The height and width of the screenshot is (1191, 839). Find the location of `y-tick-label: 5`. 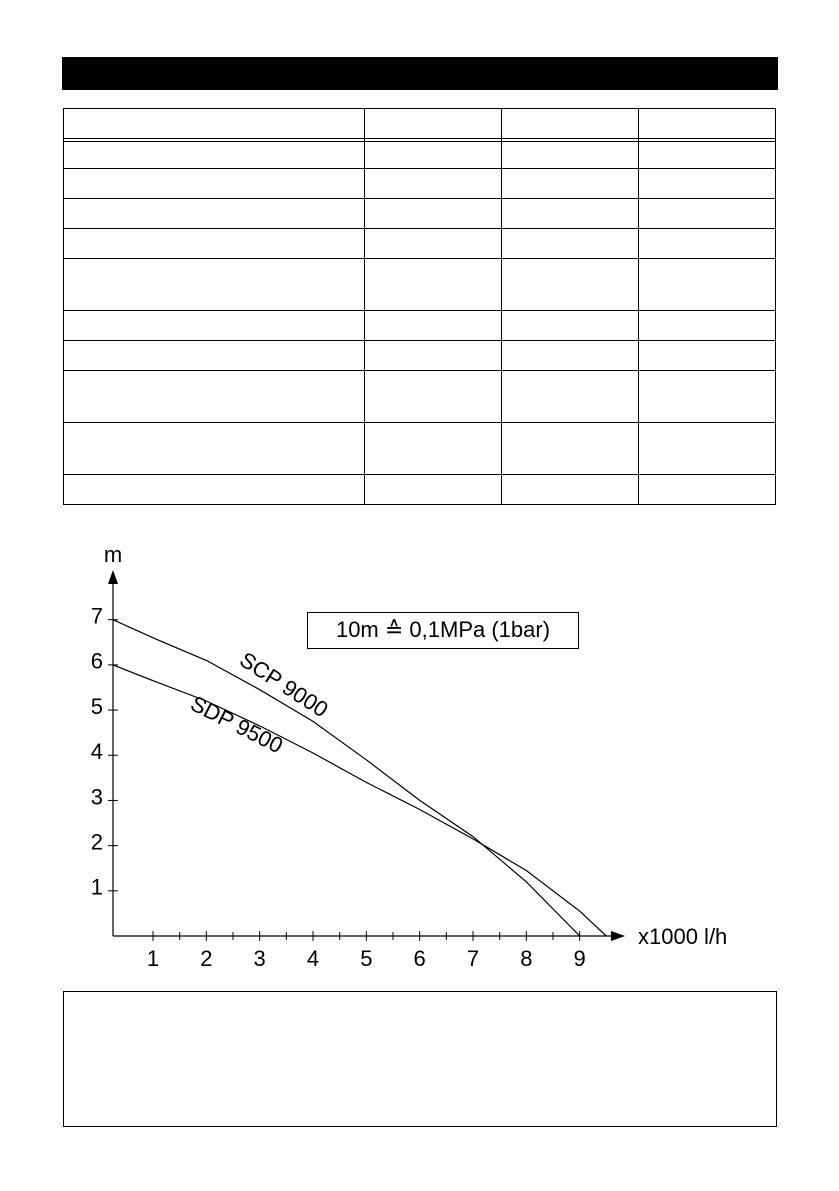

y-tick-label: 5 is located at coordinates (97, 706).